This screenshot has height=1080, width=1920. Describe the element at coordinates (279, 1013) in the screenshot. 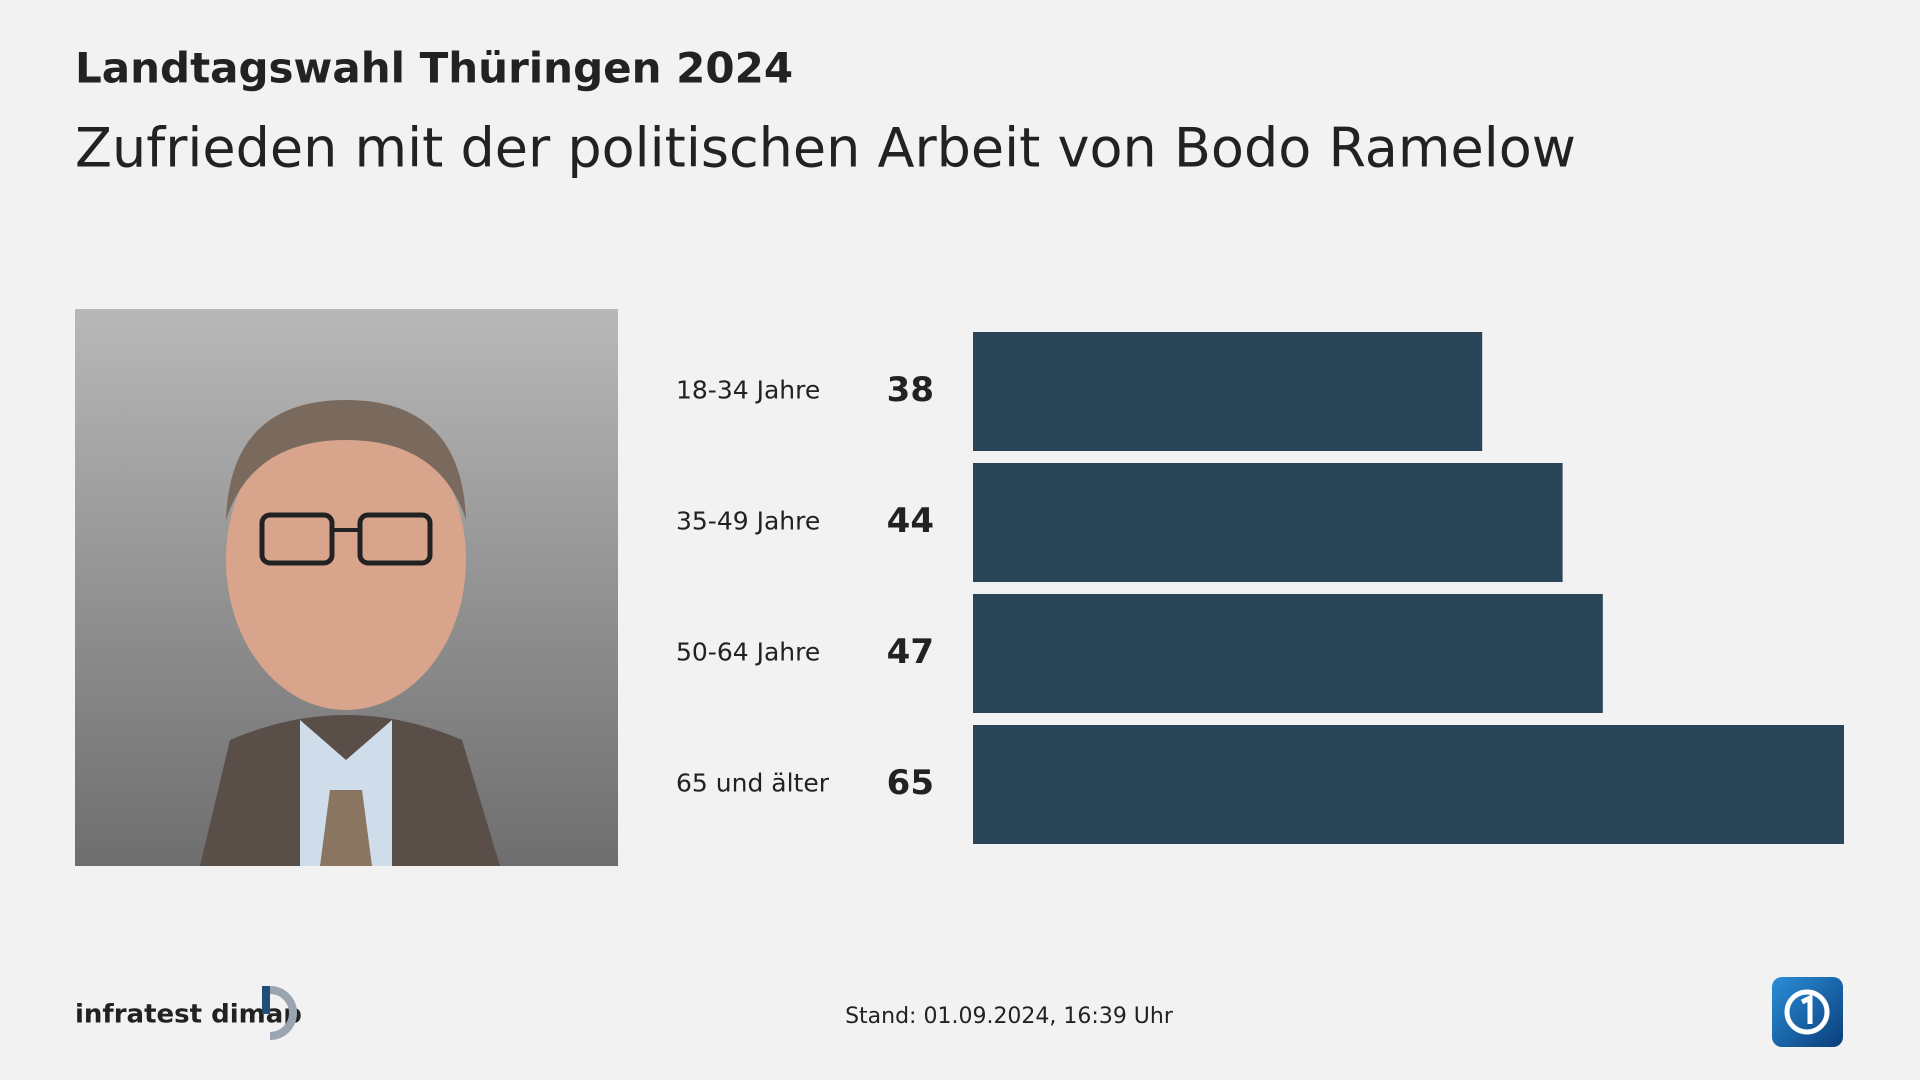

I see `source-logo-icon` at that location.